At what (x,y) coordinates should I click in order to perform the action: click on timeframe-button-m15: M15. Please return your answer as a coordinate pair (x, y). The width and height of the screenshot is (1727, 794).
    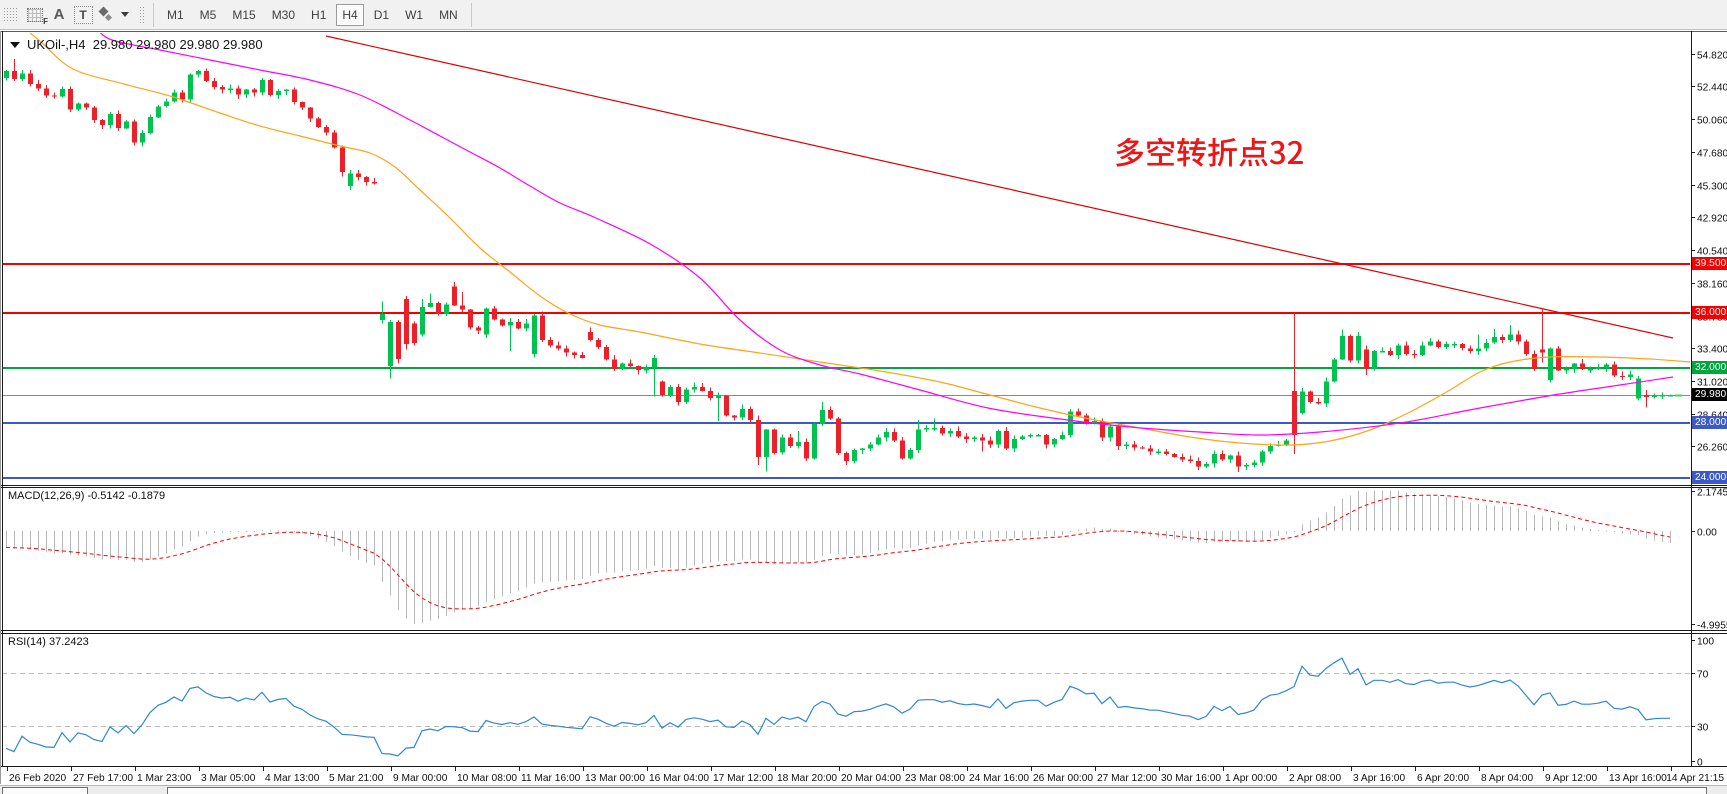
    Looking at the image, I should click on (244, 14).